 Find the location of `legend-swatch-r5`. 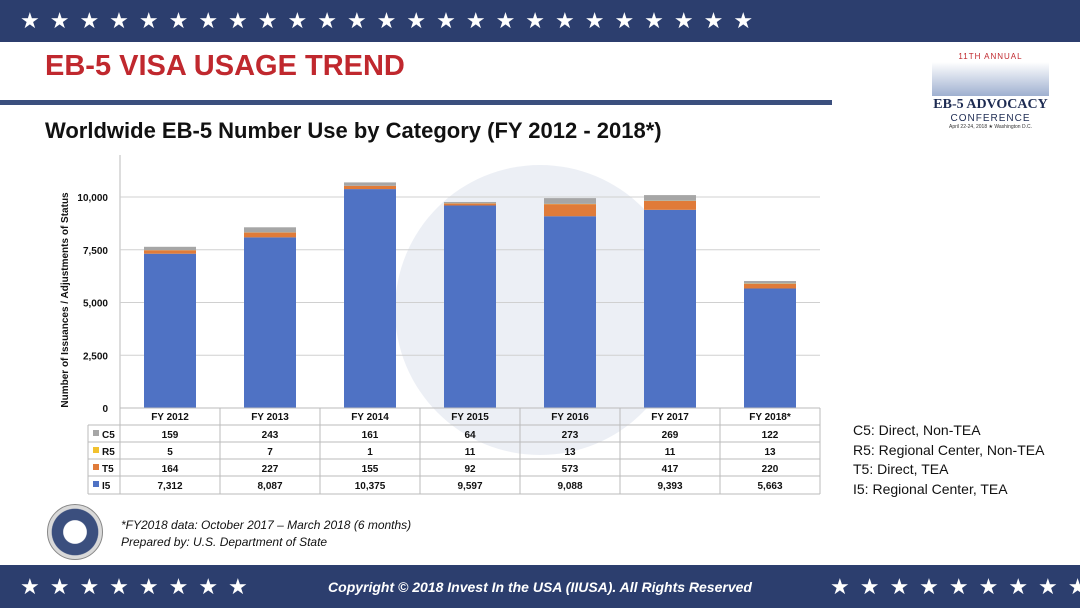

legend-swatch-r5 is located at coordinates (96, 450).